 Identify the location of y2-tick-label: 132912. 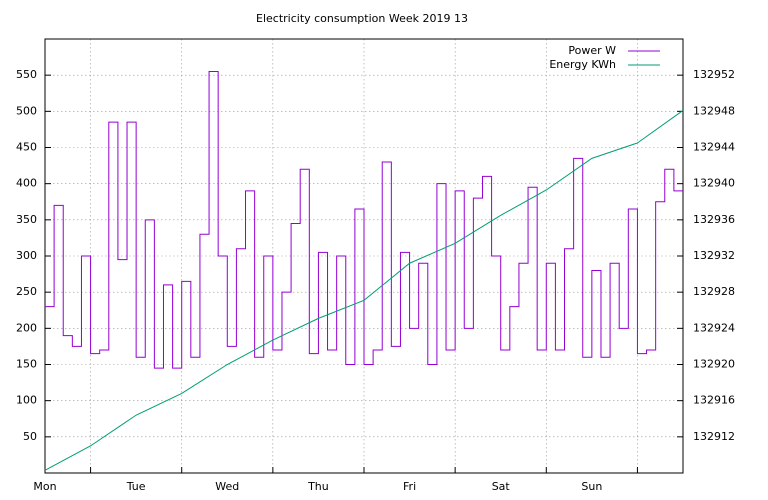
(714, 436).